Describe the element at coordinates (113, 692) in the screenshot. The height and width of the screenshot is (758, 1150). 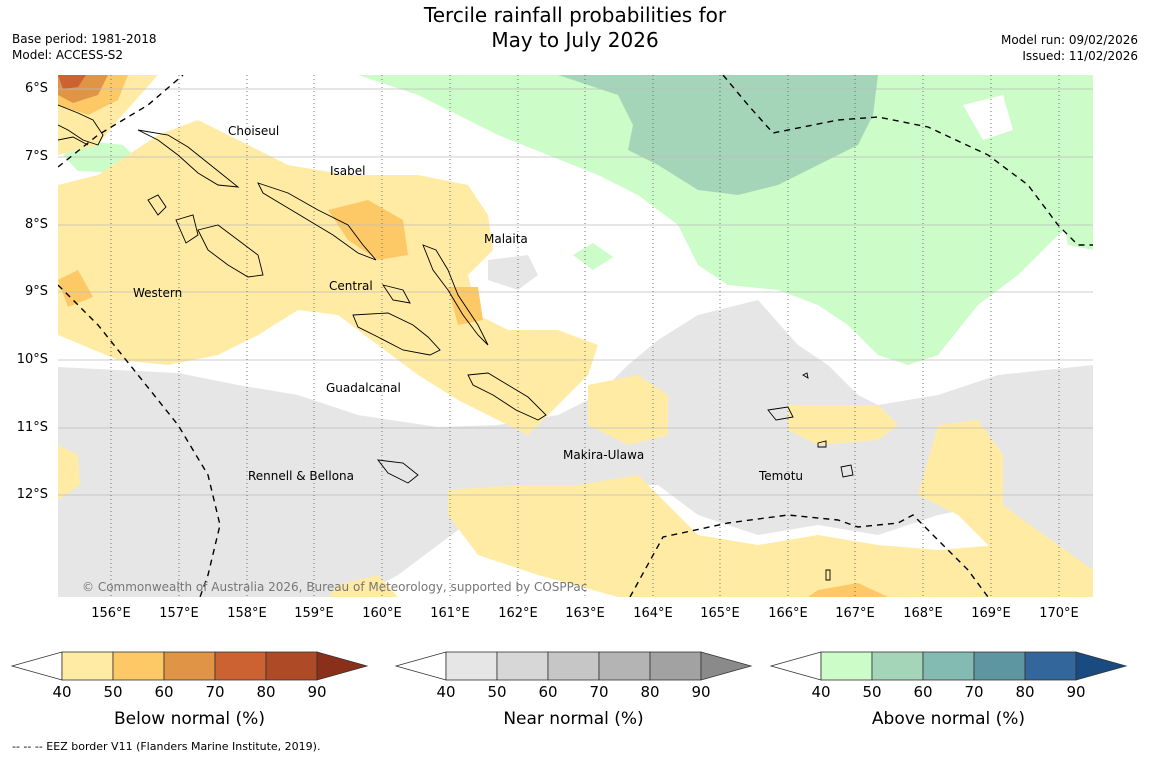
I see `cb-below-tick-50: 50` at that location.